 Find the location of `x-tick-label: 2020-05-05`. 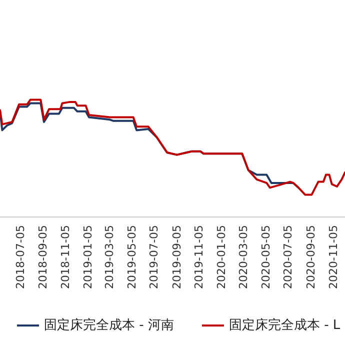

x-tick-label: 2020-05-05 is located at coordinates (265, 257).